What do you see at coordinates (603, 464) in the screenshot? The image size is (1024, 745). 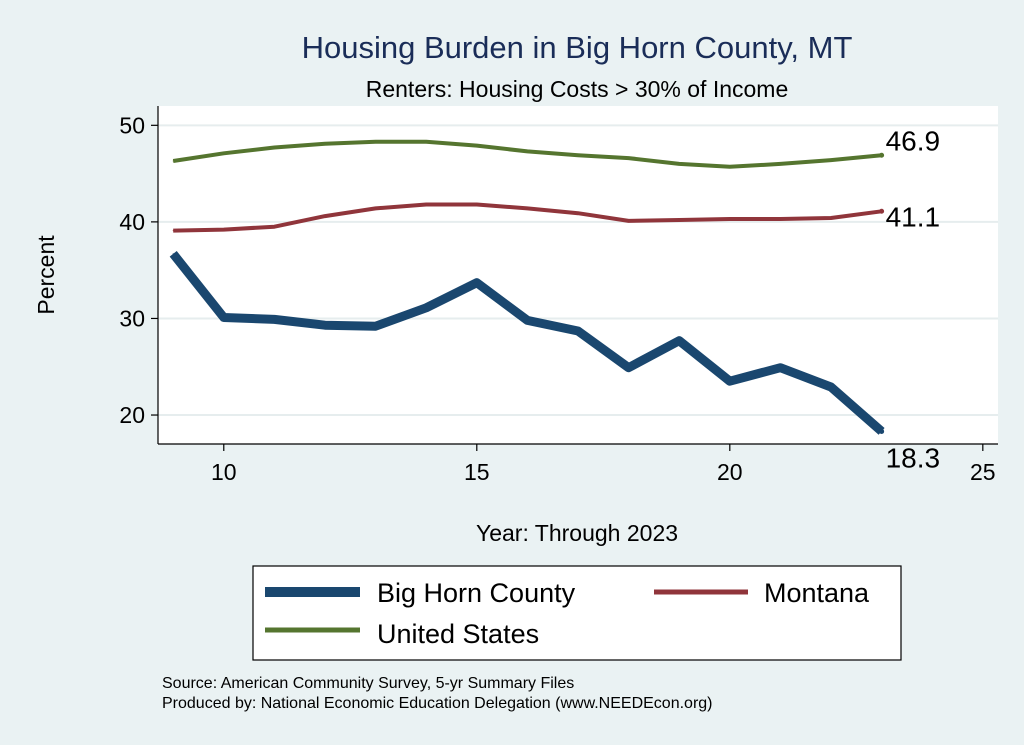 I see `x-axis-ticks: 10 15 20 25` at bounding box center [603, 464].